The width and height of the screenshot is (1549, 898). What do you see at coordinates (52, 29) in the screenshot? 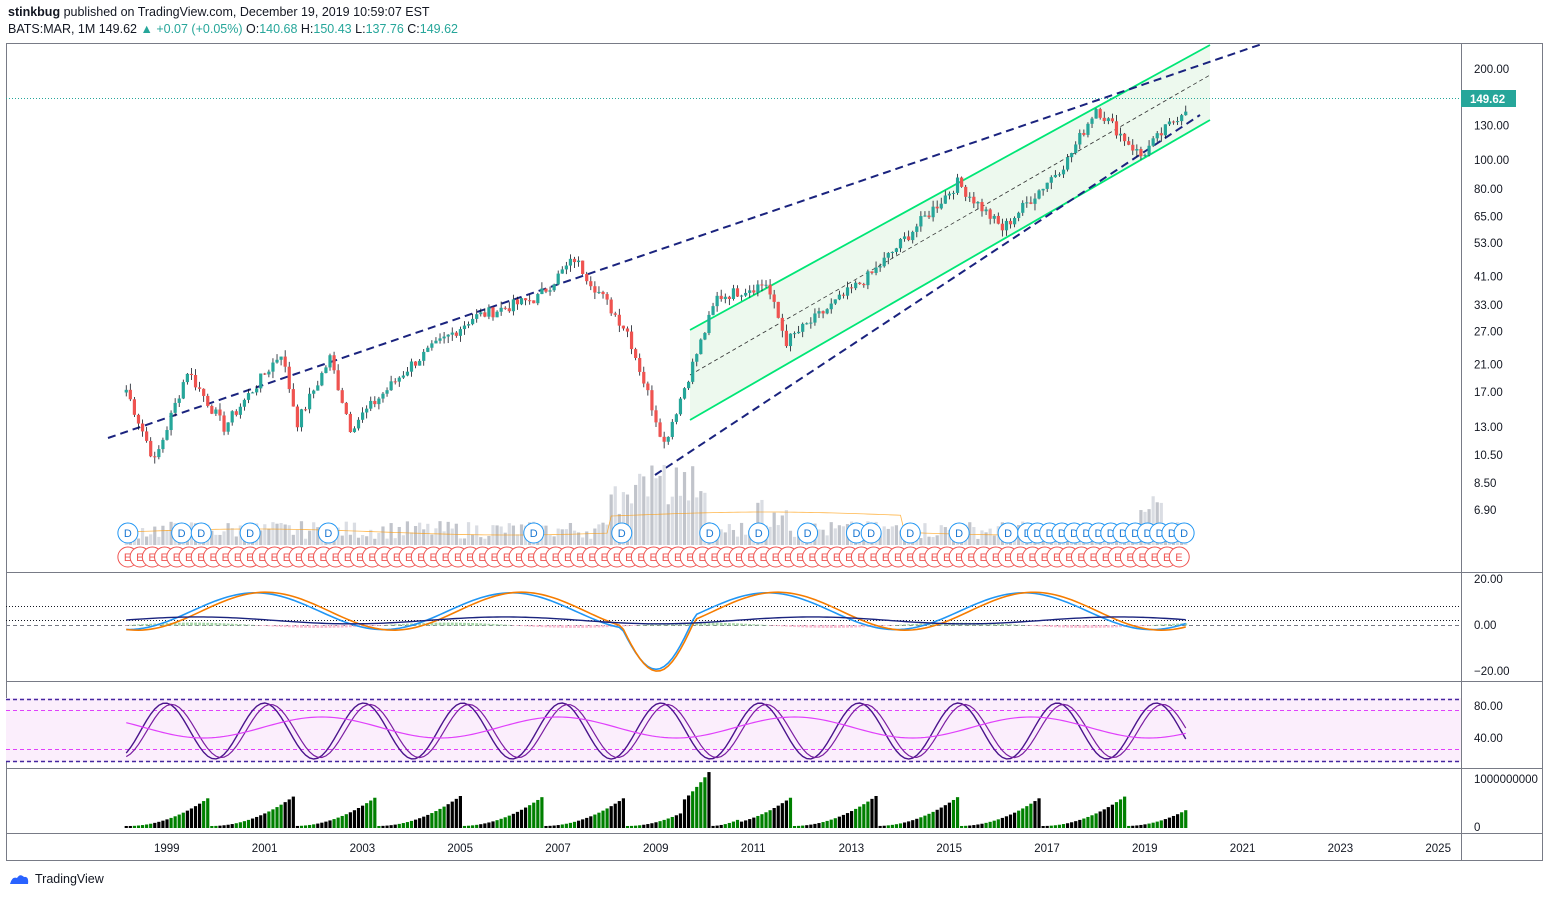
I see `symbol-label: BATS:MAR, 1M` at bounding box center [52, 29].